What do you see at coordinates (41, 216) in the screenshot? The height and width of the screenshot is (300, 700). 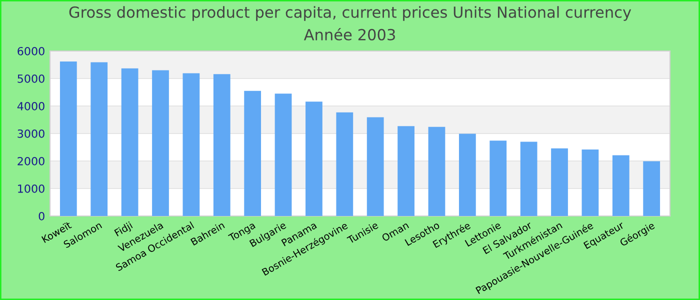 I see `y-tick-label: 0` at bounding box center [41, 216].